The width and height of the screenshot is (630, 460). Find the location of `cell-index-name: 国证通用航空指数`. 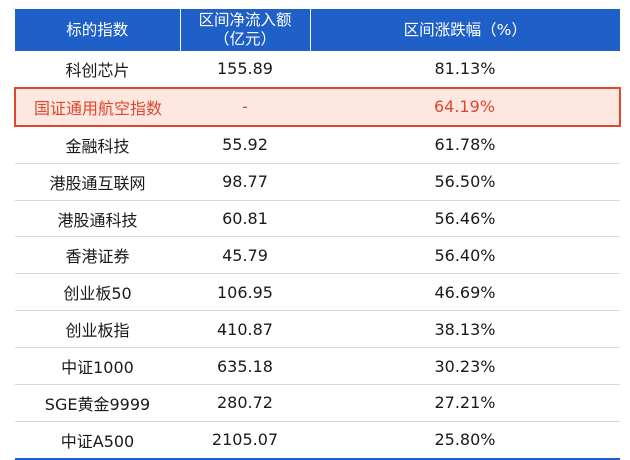

cell-index-name: 国证通用航空指数 is located at coordinates (97, 106).